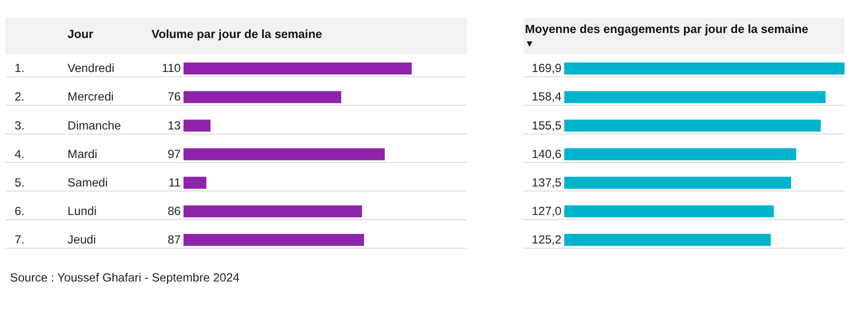 This screenshot has height=336, width=850. I want to click on category-label: 2. Mercredi, so click(64, 97).